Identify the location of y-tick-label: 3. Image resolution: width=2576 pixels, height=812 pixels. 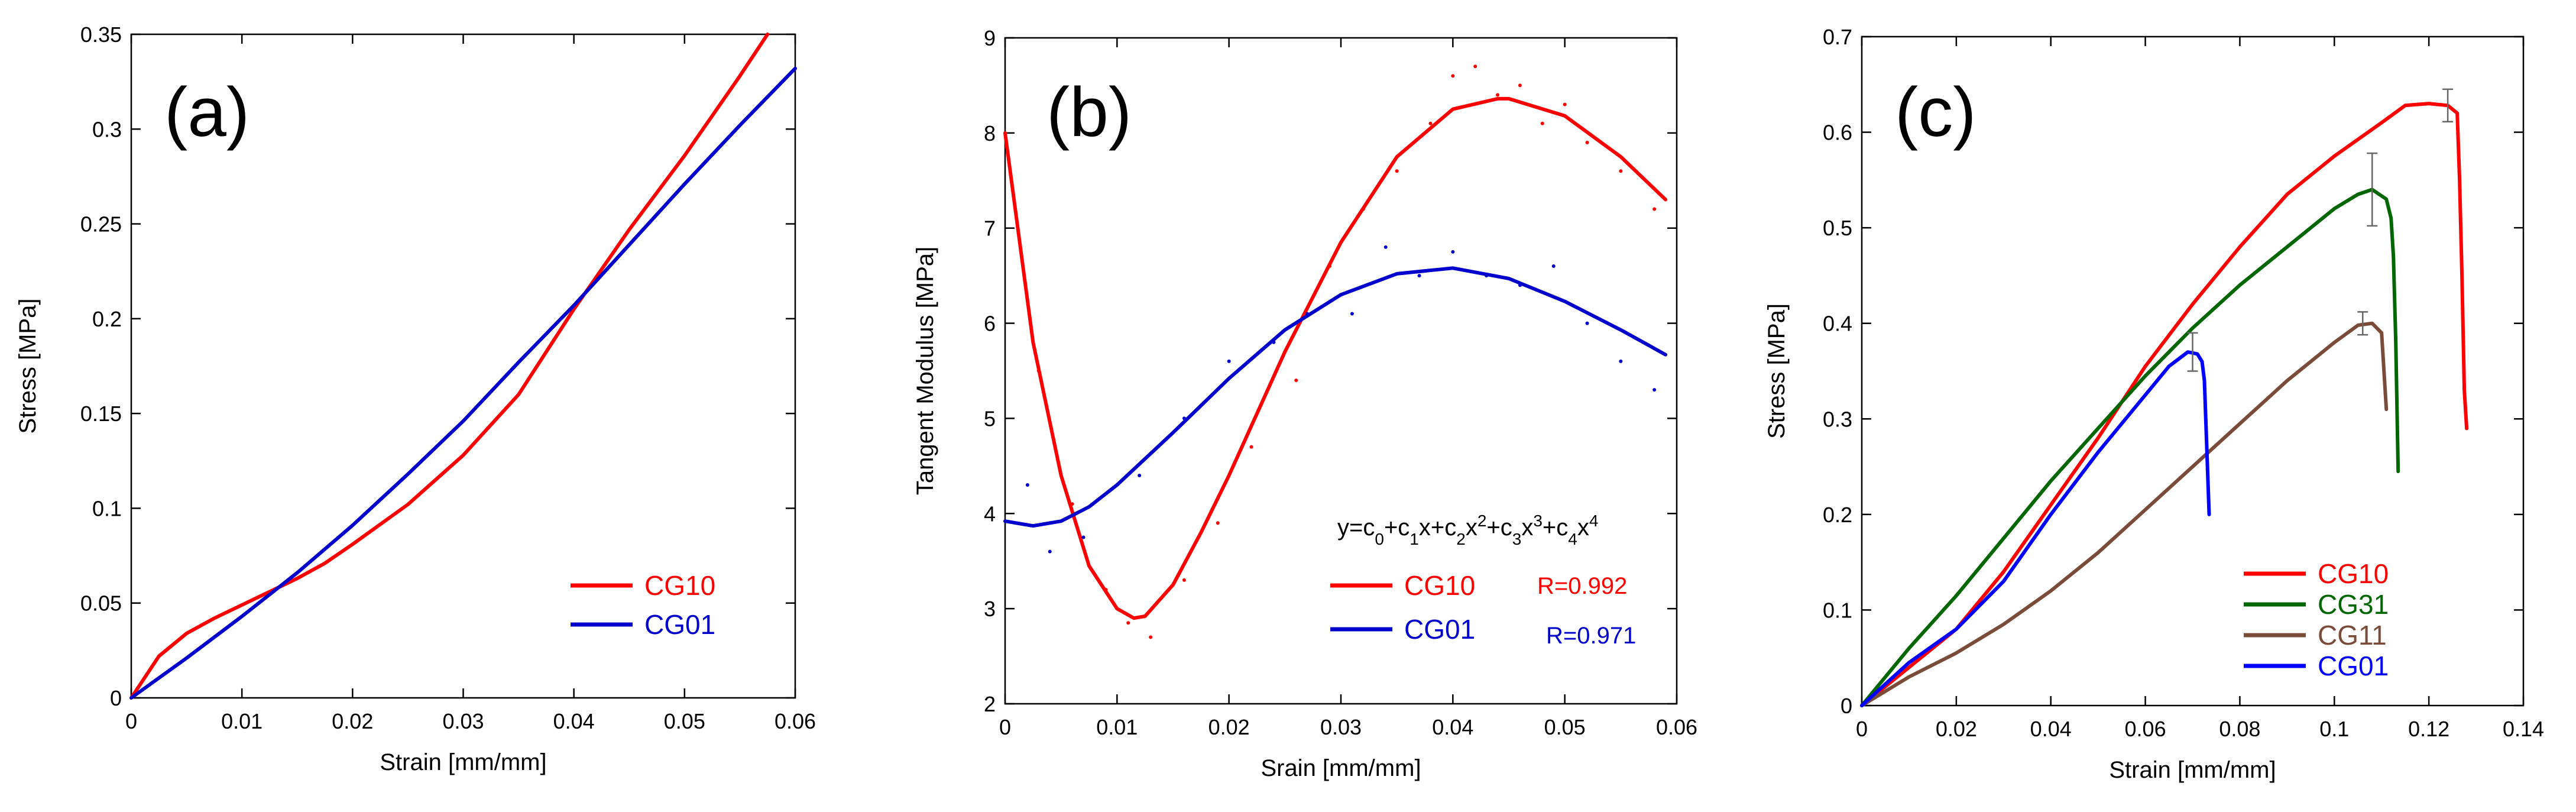
(990, 609).